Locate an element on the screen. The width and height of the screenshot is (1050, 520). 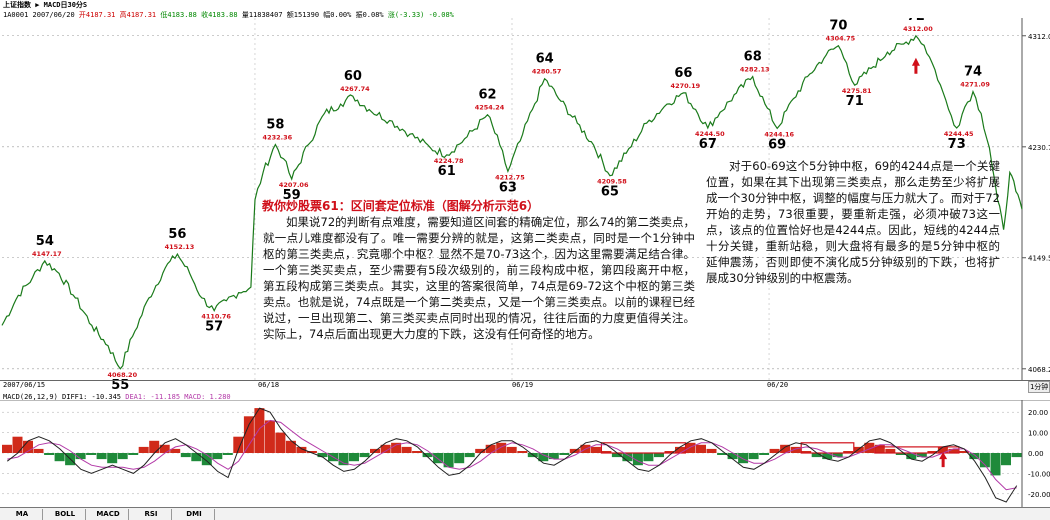
macd-tick-label: 0.00 is located at coordinates (1036, 454).